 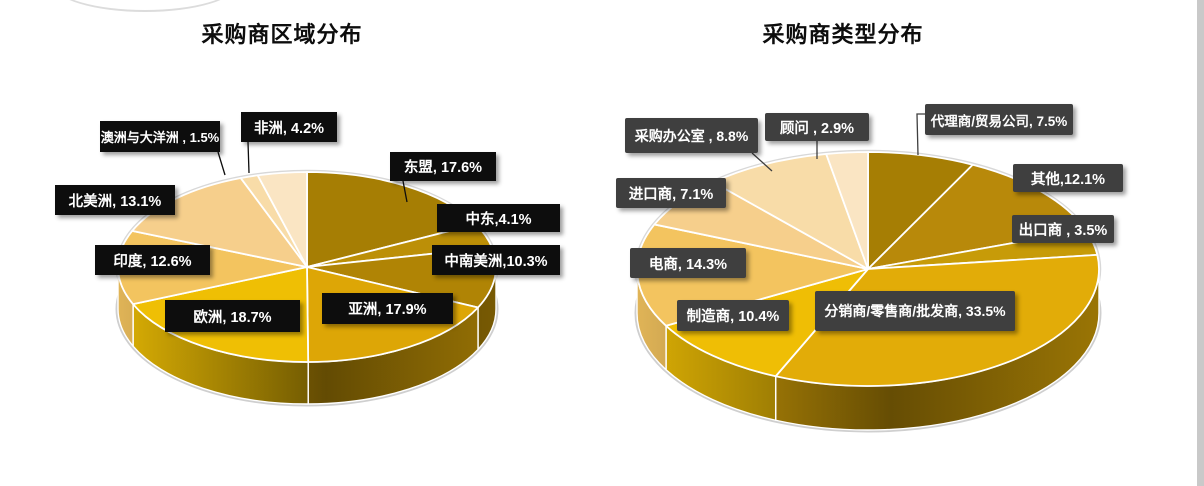 I want to click on pie-label: 制造商, 10.4%, so click(x=733, y=315).